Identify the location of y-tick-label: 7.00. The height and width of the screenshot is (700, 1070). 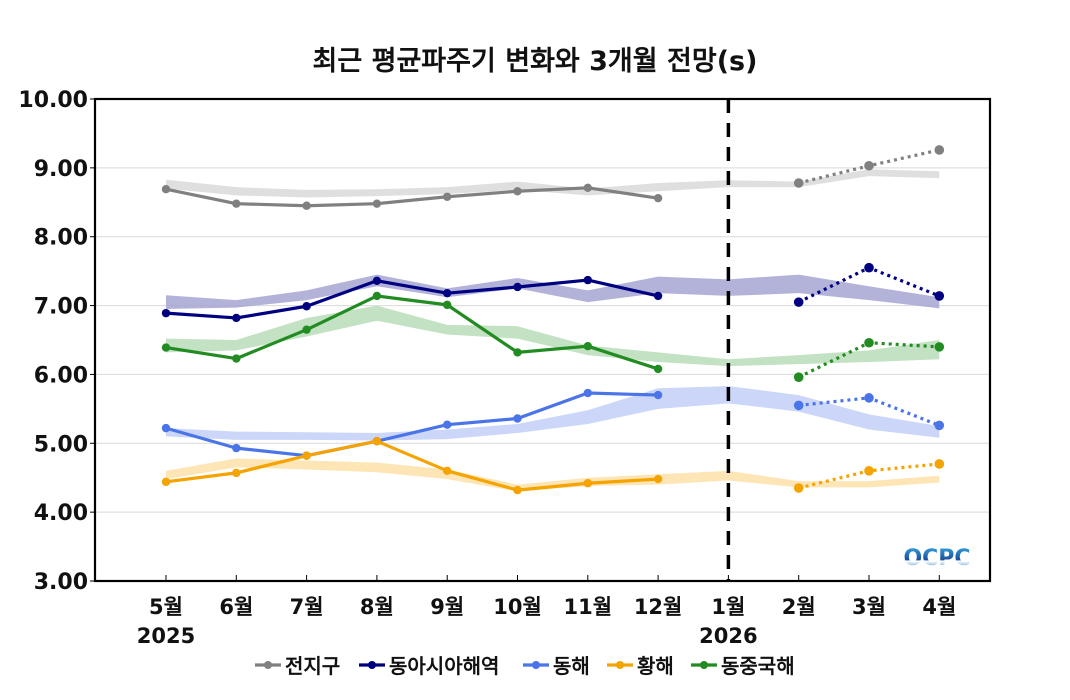
(61, 307).